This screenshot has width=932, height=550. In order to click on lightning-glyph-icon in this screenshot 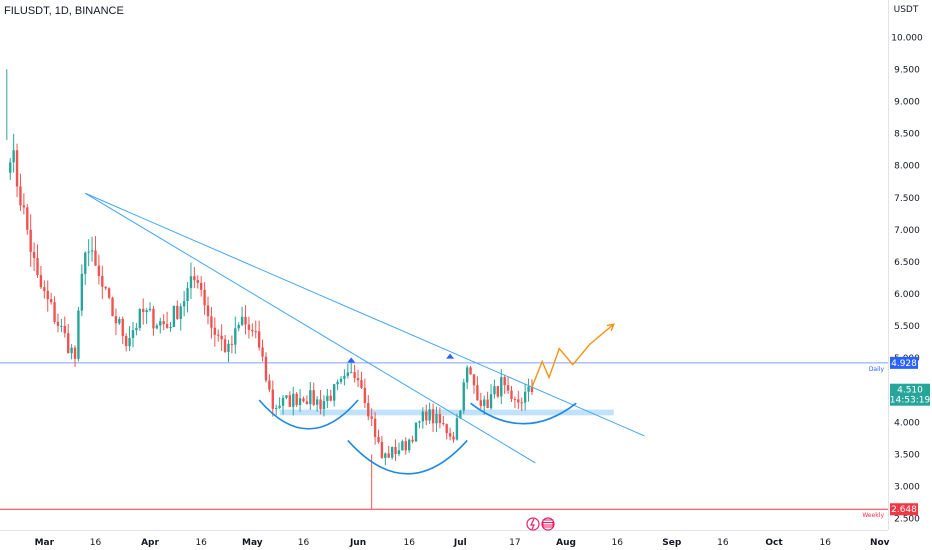, I will do `click(532, 524)`.